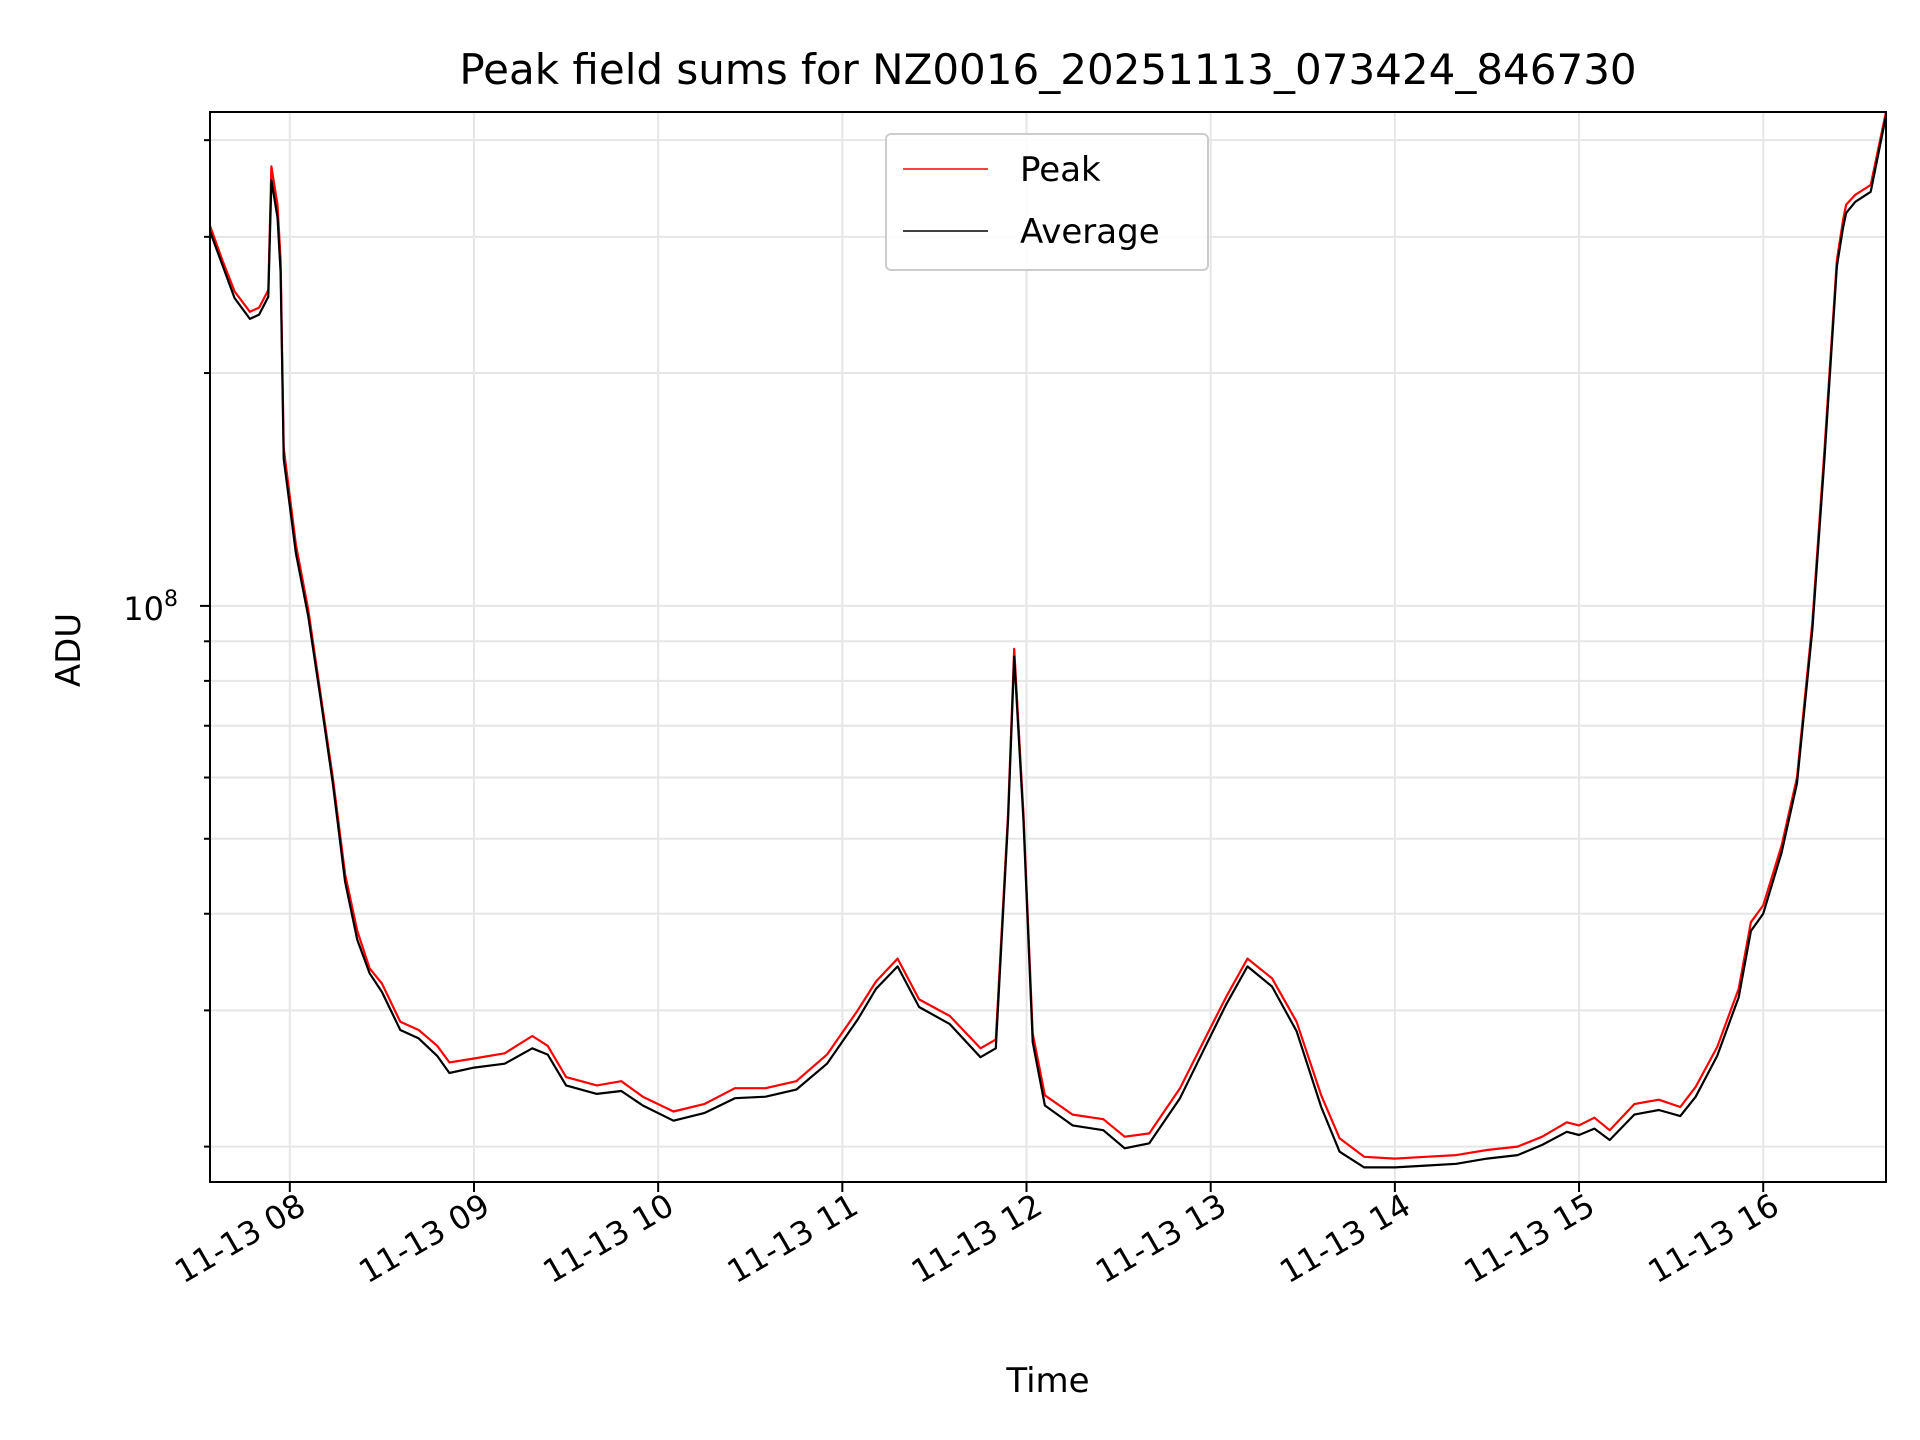  What do you see at coordinates (1090, 232) in the screenshot?
I see `legend-average-label: Average` at bounding box center [1090, 232].